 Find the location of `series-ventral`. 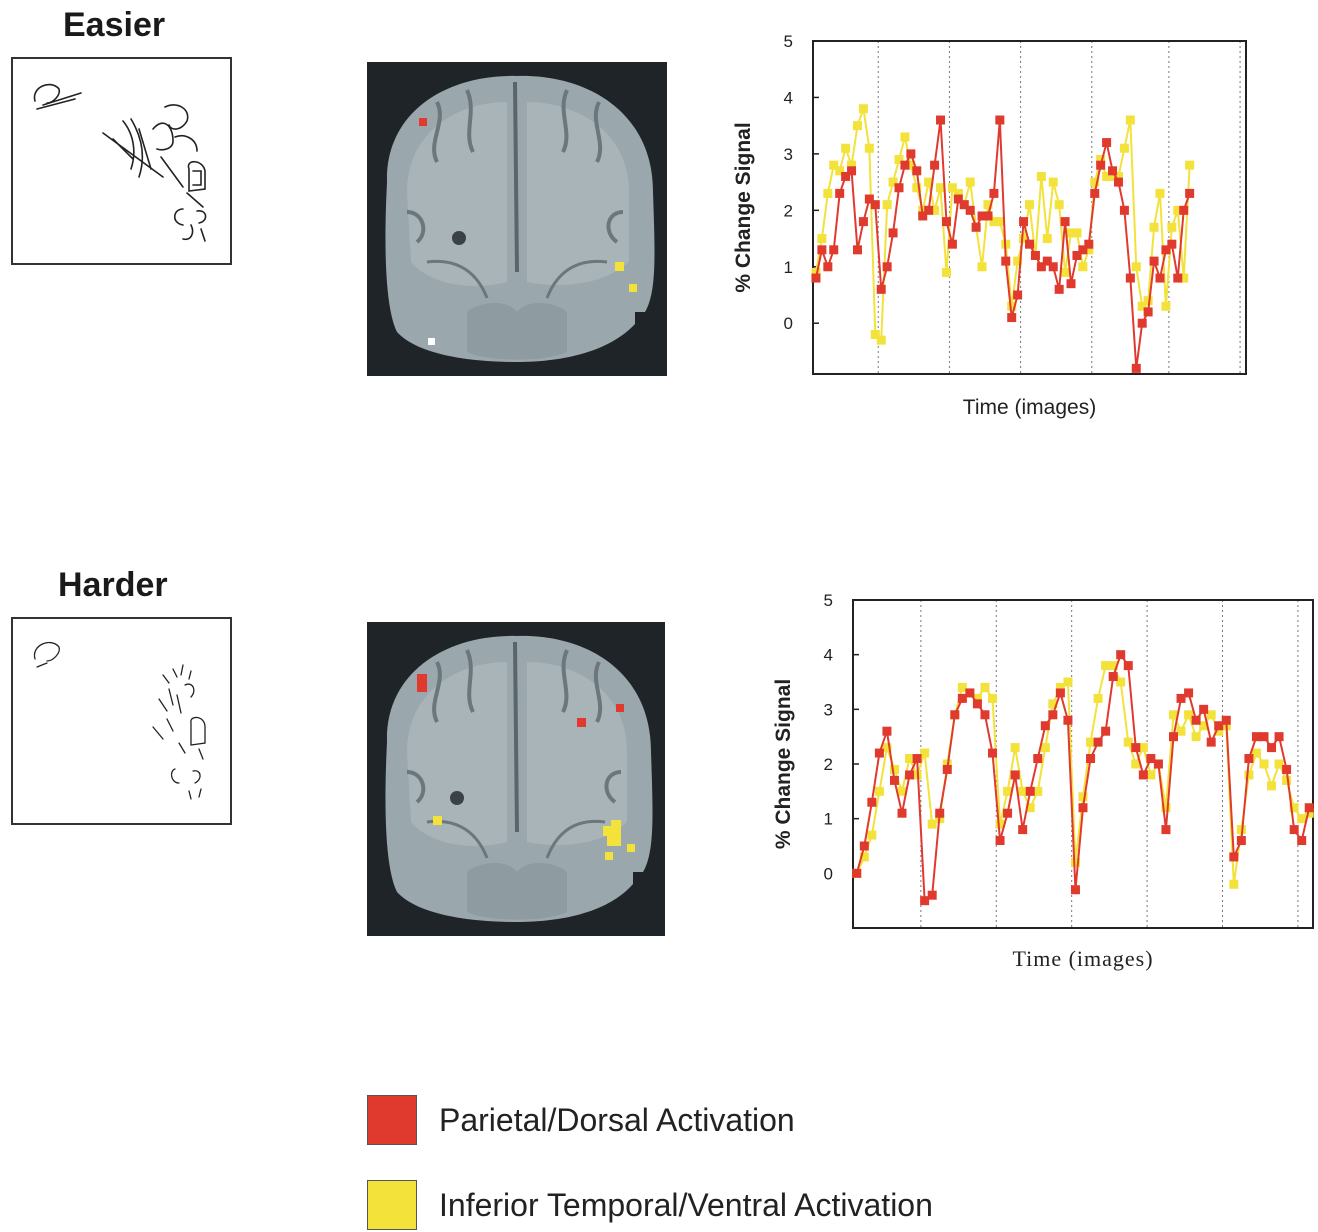

series-ventral is located at coordinates (1003, 224).